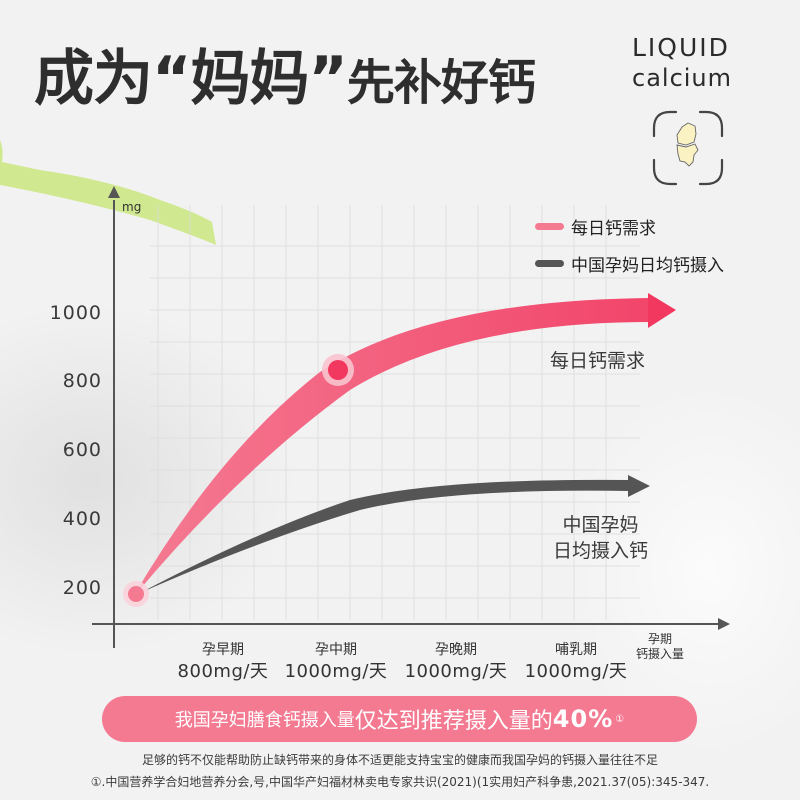 This screenshot has height=800, width=800. I want to click on demand-series-label: 每日钙需求, so click(598, 361).